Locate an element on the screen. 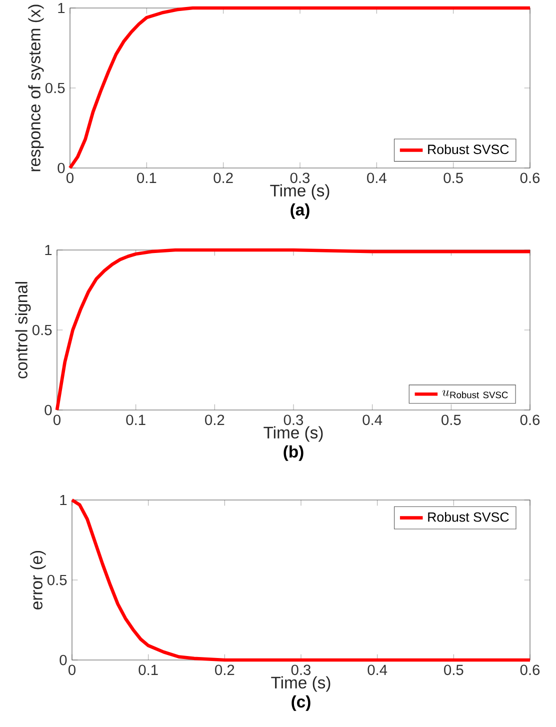 The height and width of the screenshot is (727, 556). legend-label: $u_{\mathrm{Robust\ SVSC}}$ is located at coordinates (475, 394).